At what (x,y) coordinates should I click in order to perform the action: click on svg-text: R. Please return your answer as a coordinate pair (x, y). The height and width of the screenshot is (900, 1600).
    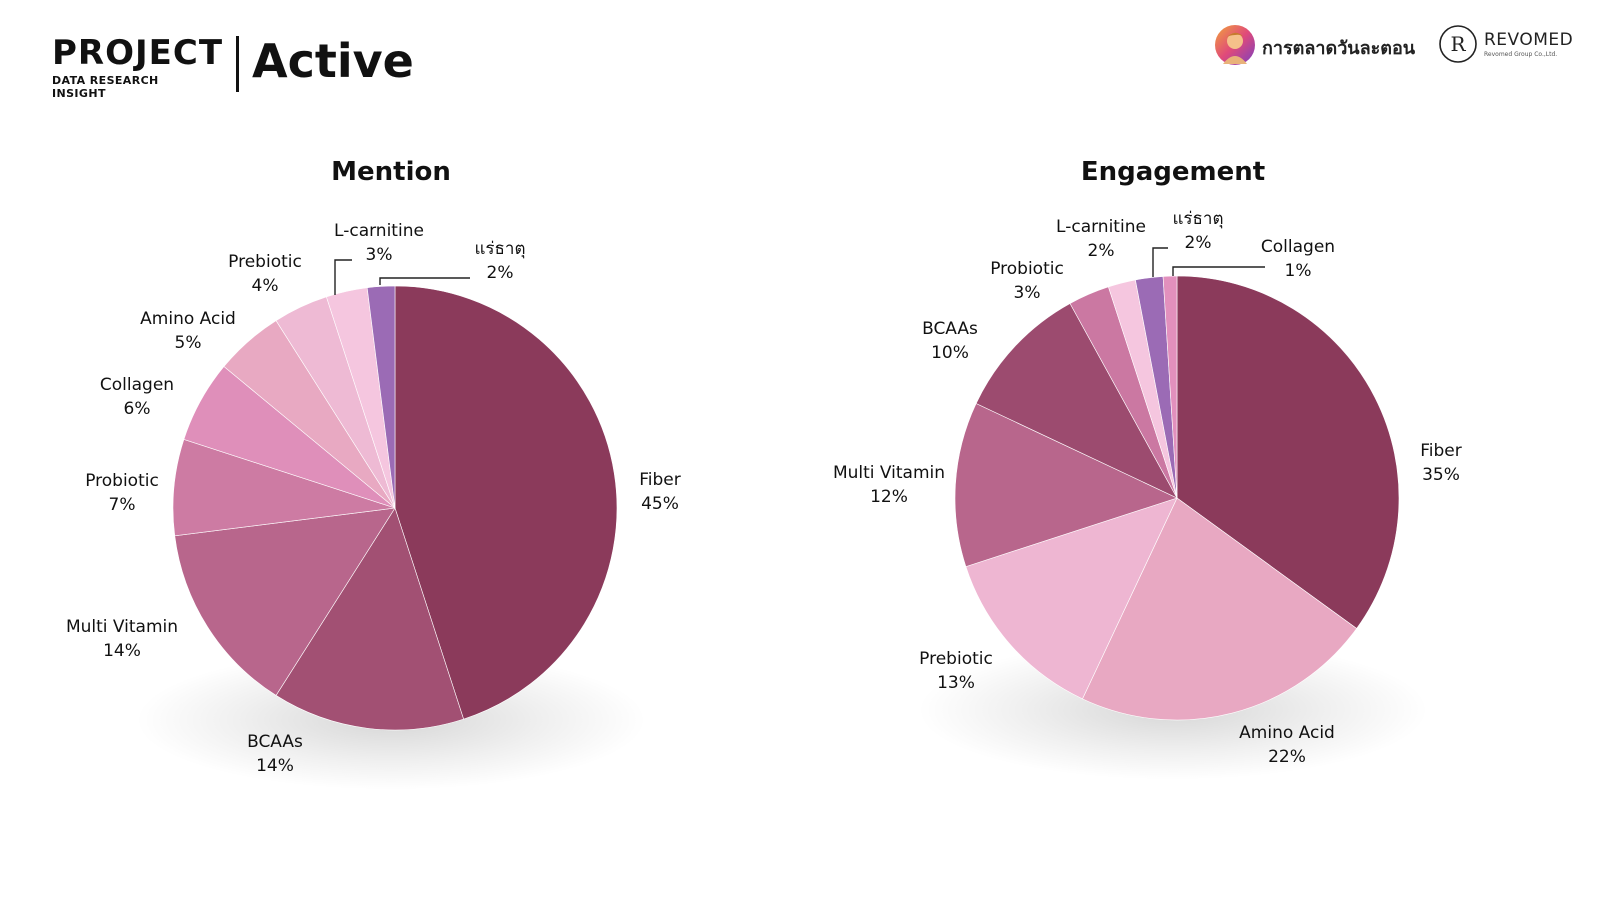
    Looking at the image, I should click on (1458, 44).